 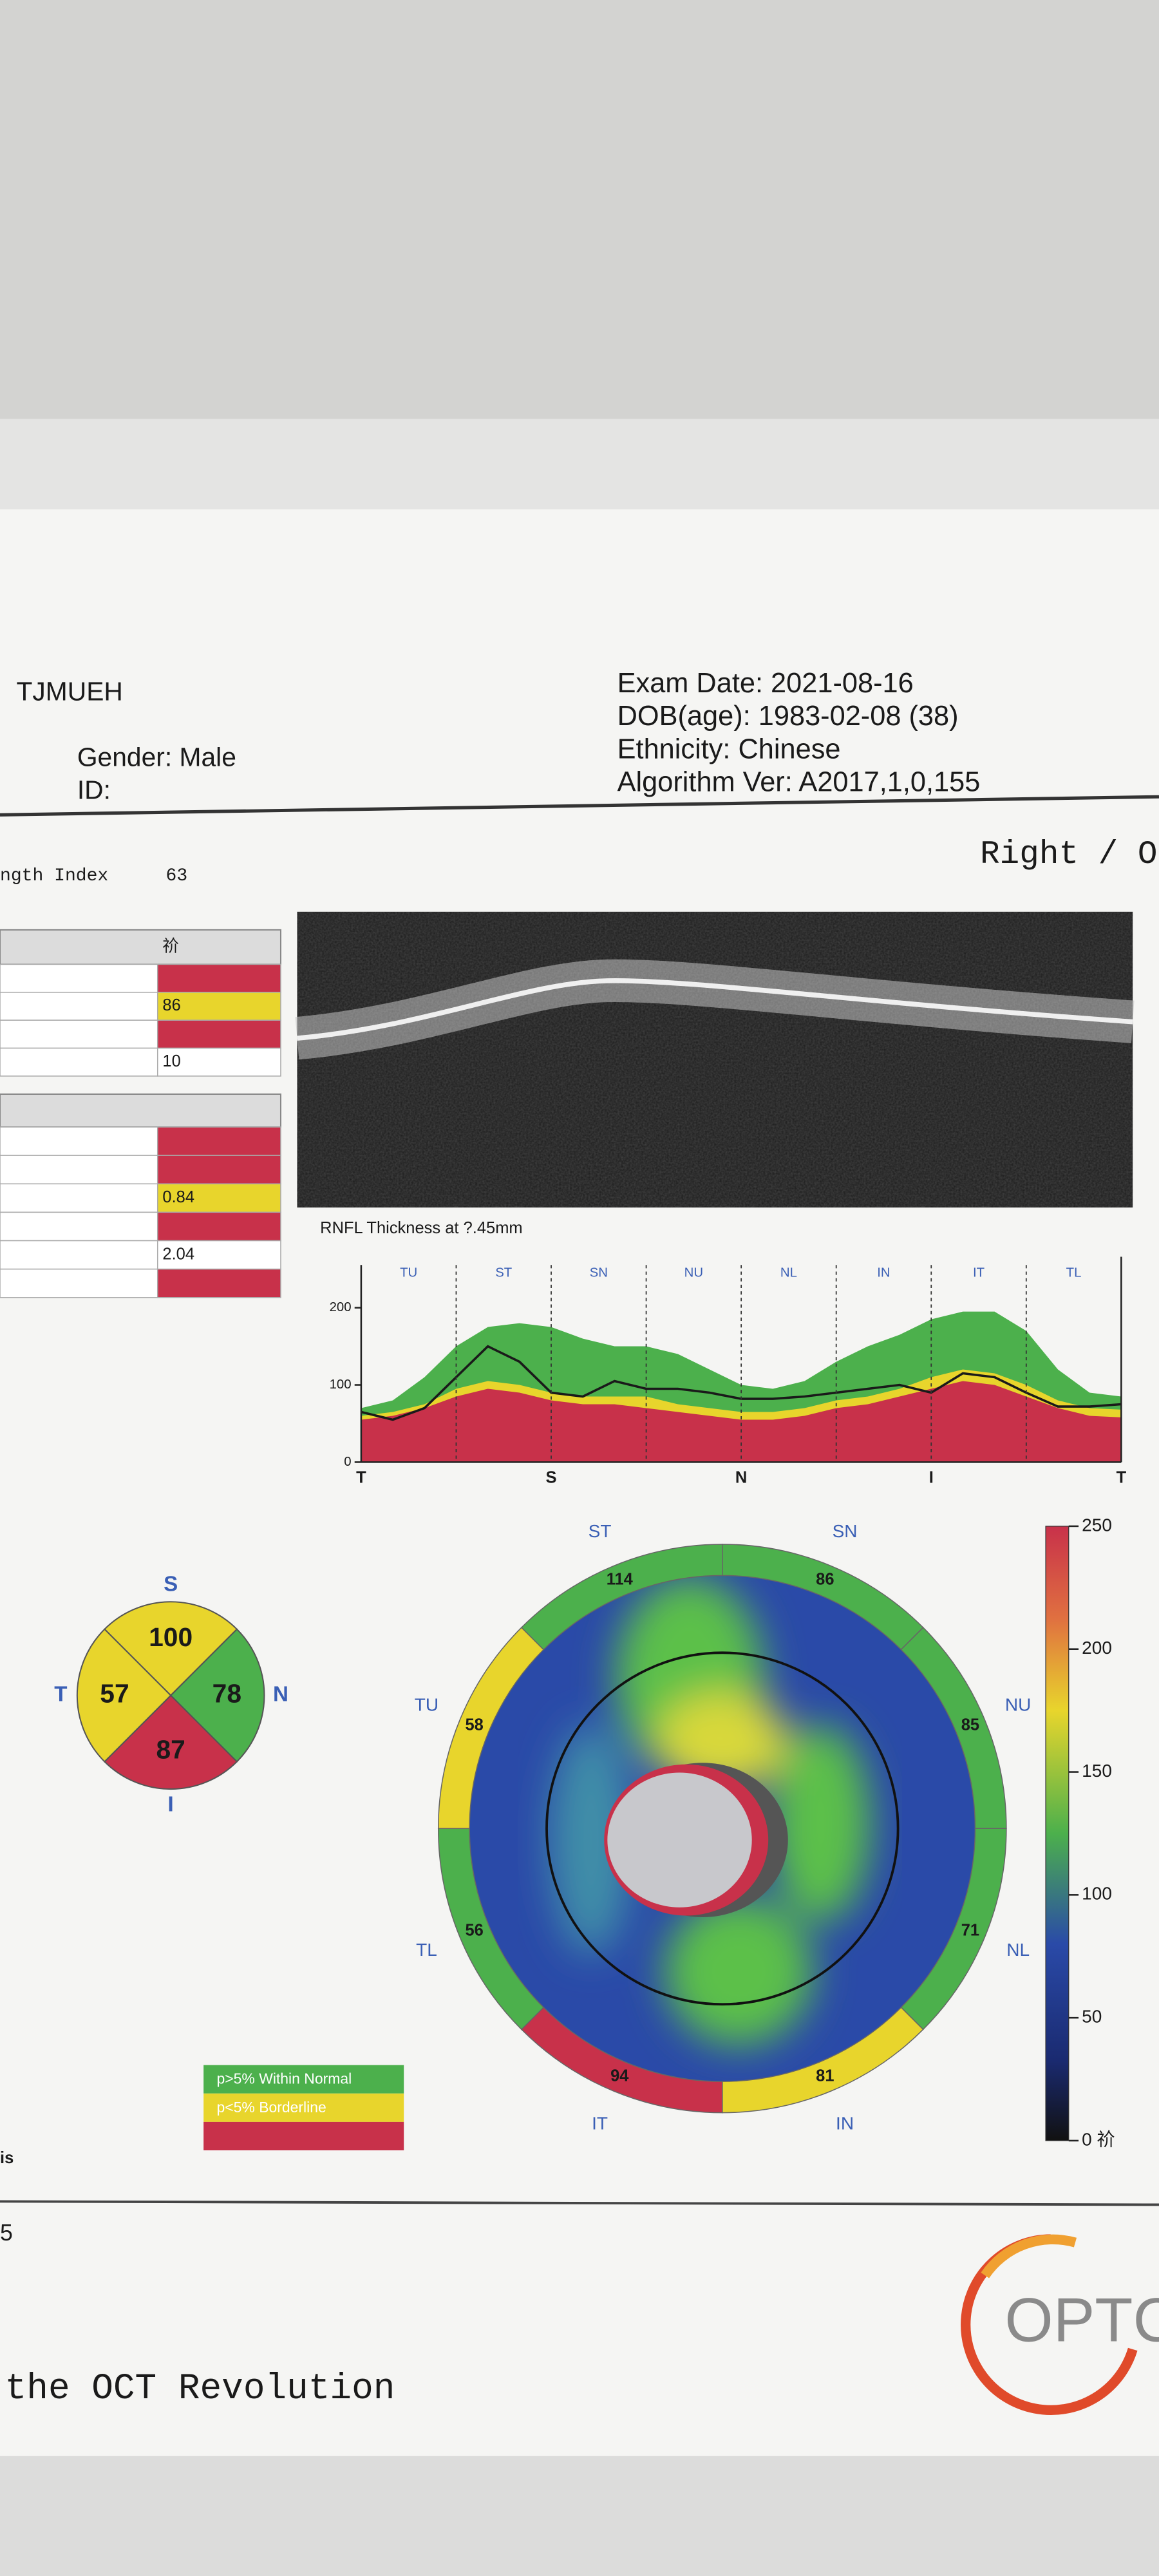 I want to click on algorithm: Algorithm Ver: A2017,1,0,155, so click(x=799, y=781).